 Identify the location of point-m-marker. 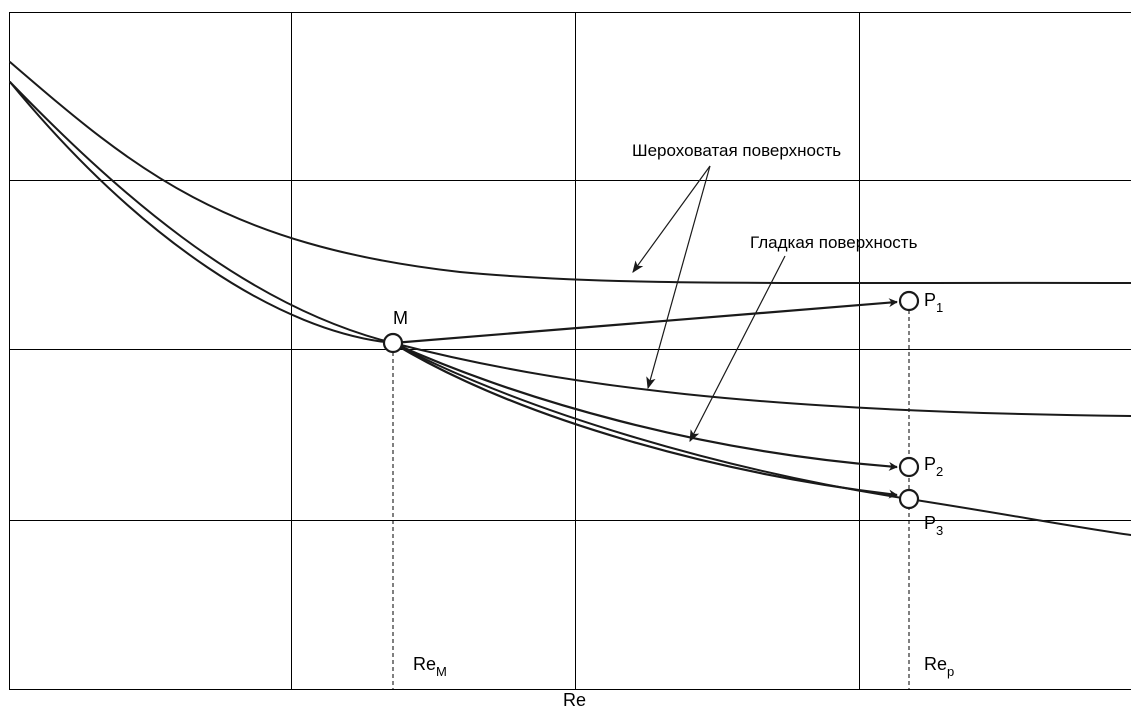
(393, 343).